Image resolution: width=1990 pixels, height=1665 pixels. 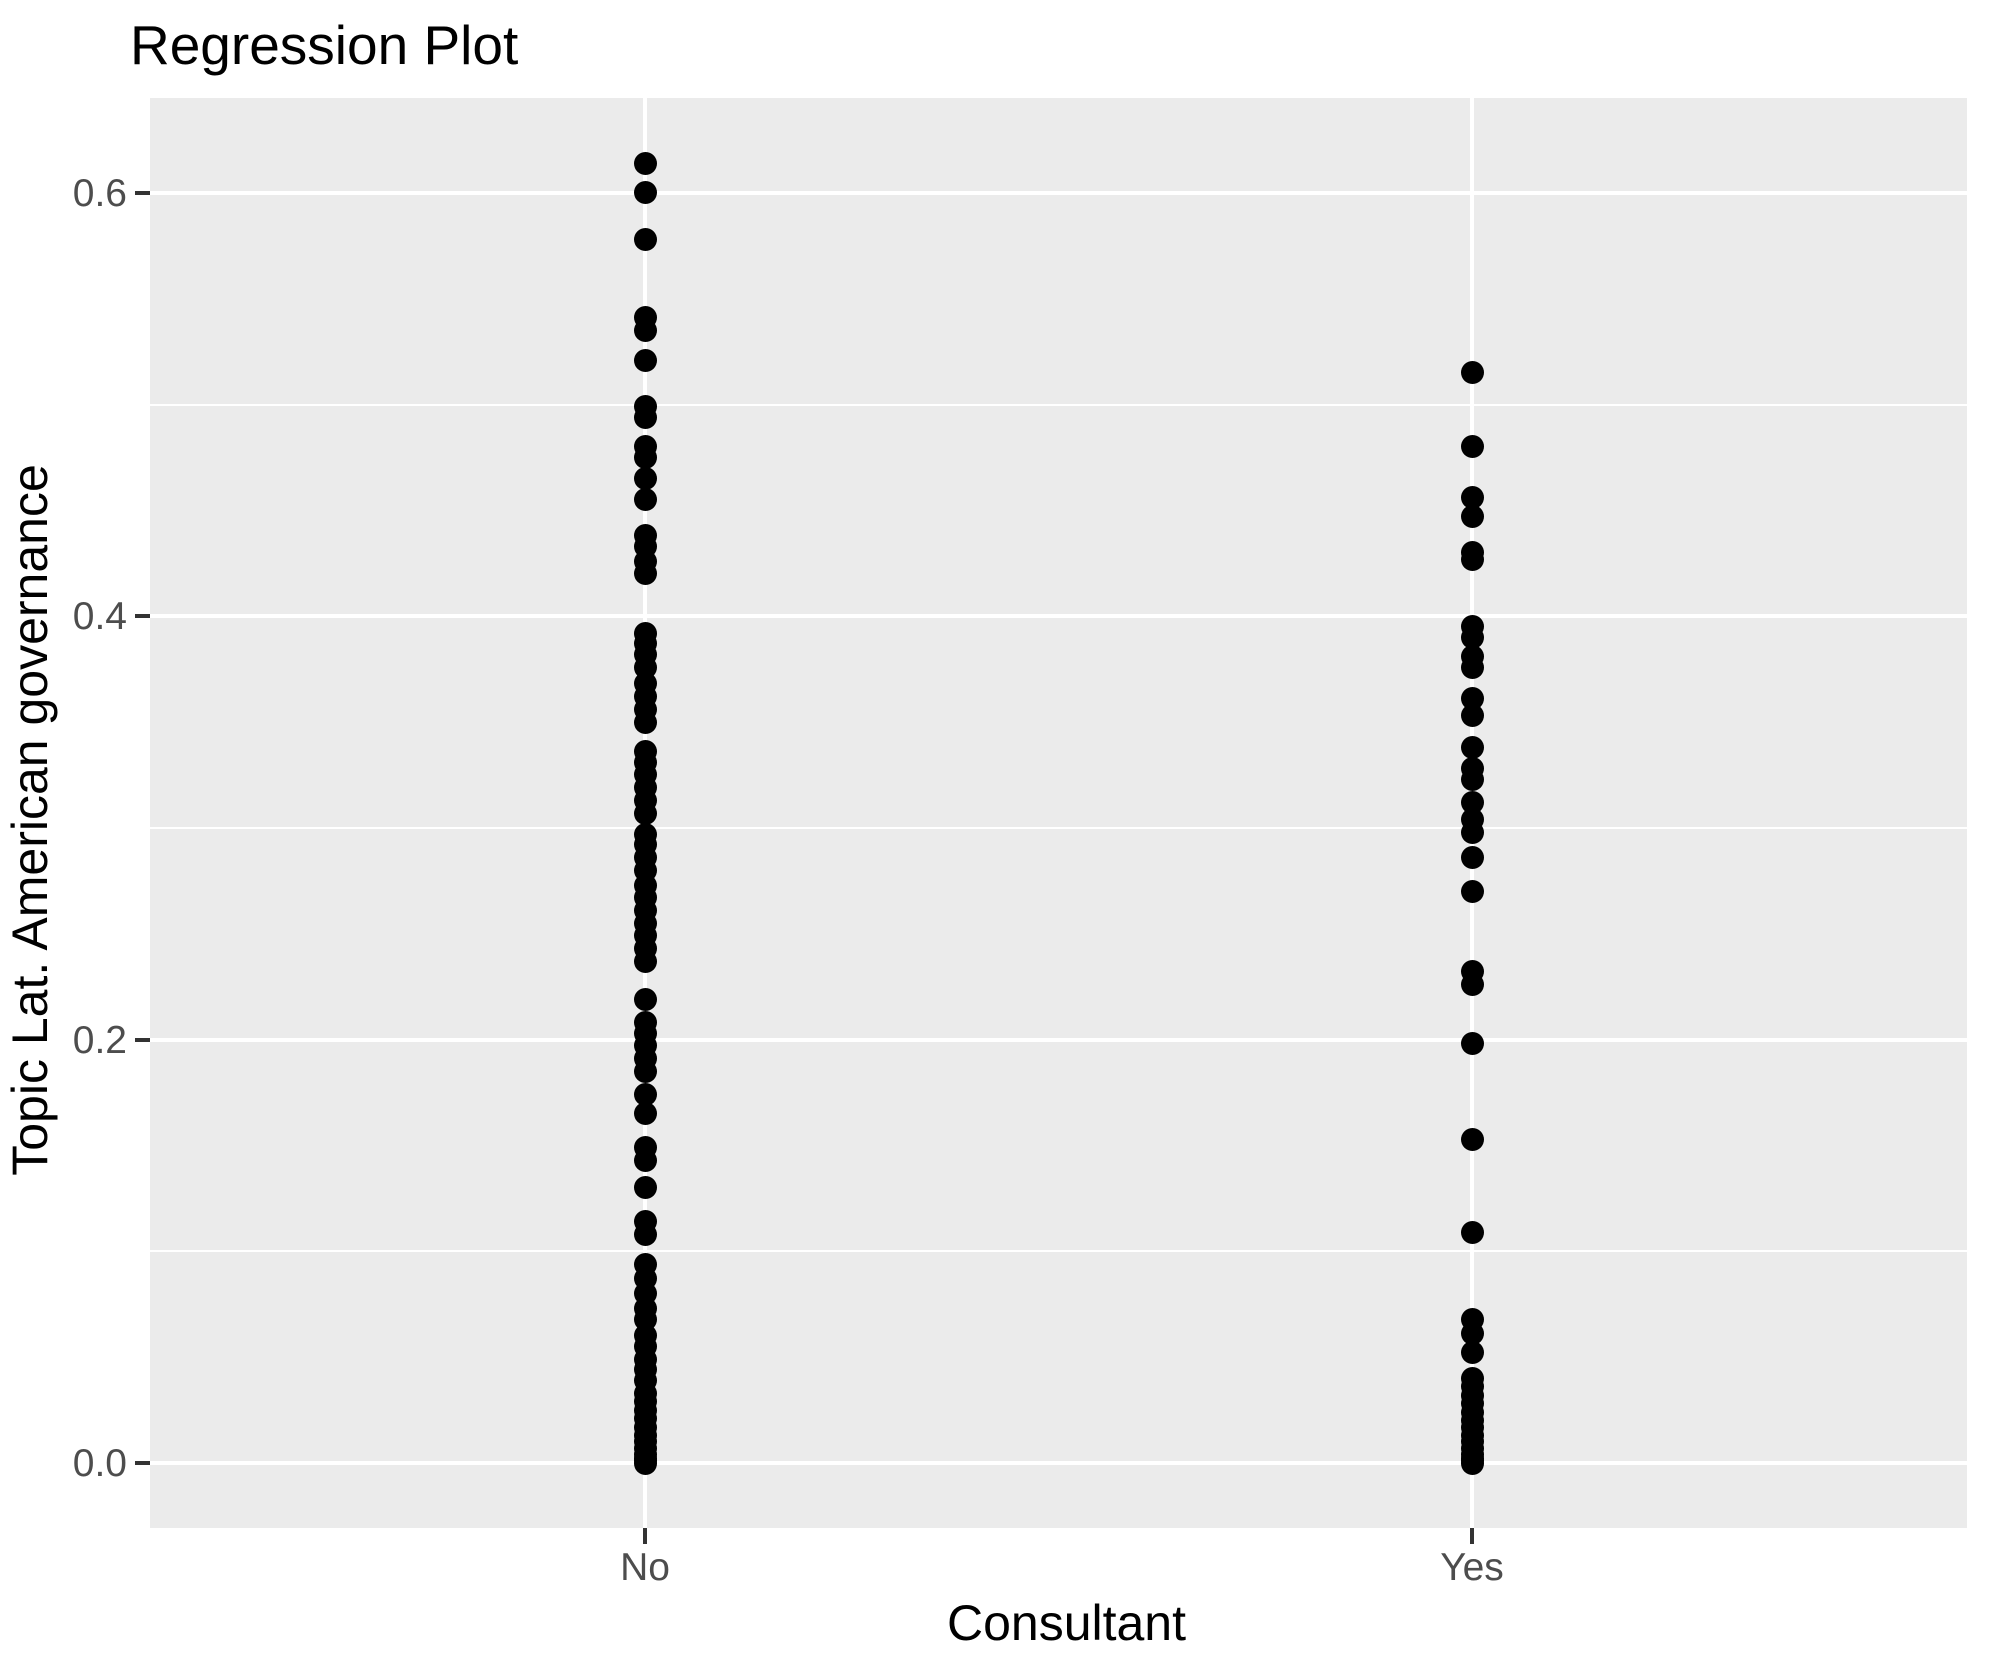 What do you see at coordinates (1058, 404) in the screenshot?
I see `gridline-minor-y-0.5` at bounding box center [1058, 404].